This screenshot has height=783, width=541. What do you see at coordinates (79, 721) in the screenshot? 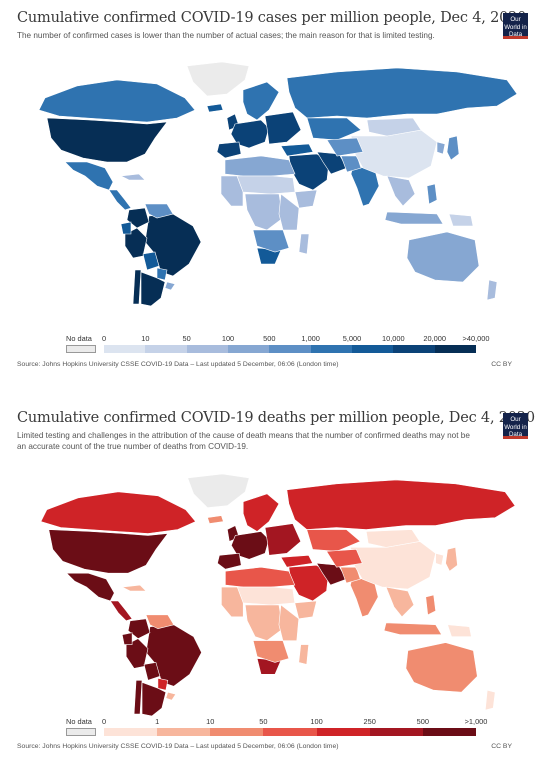
I see `legend-no-data-label: No data` at bounding box center [79, 721].